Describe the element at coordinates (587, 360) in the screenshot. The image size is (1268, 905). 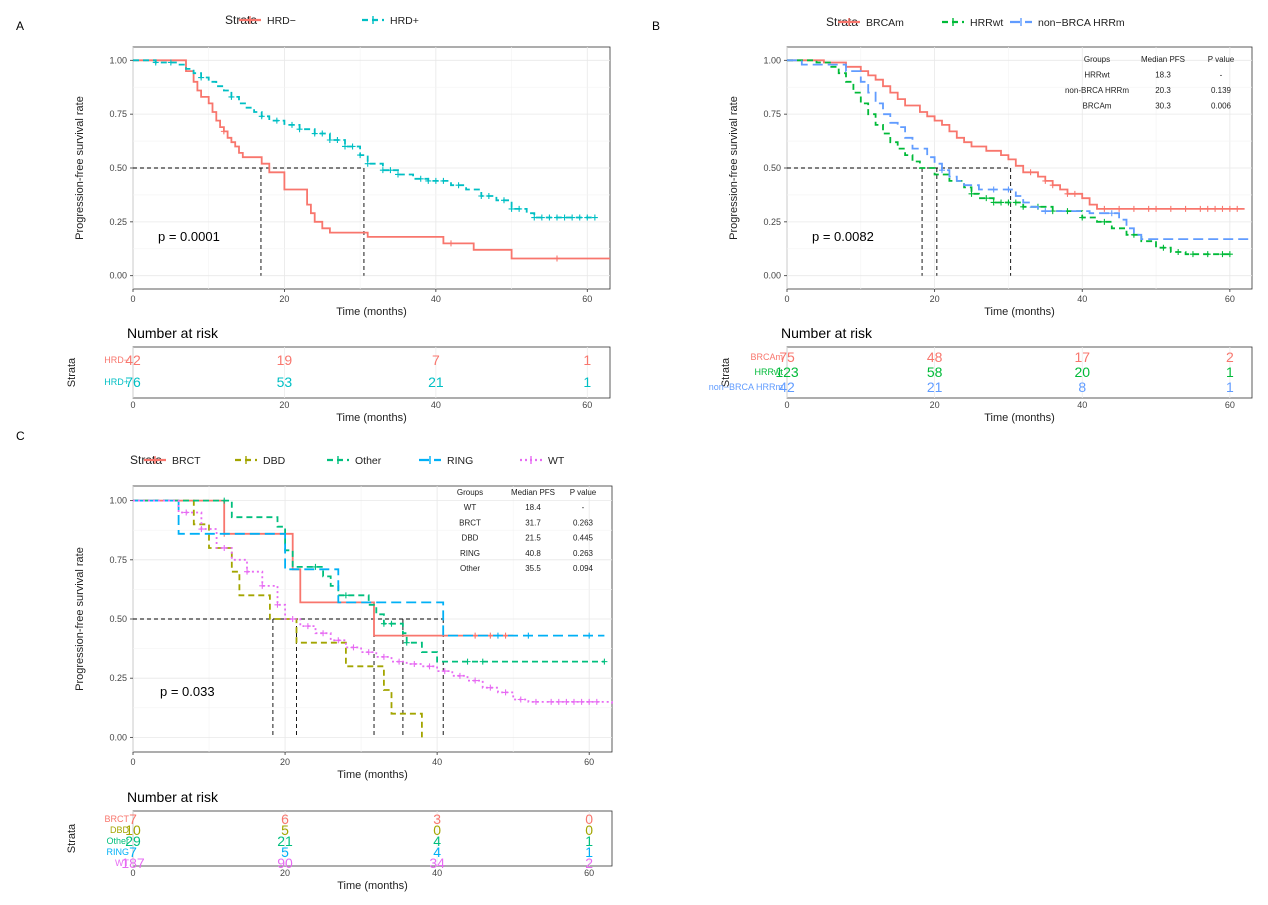
I see `risk-count-0-3: 1` at that location.